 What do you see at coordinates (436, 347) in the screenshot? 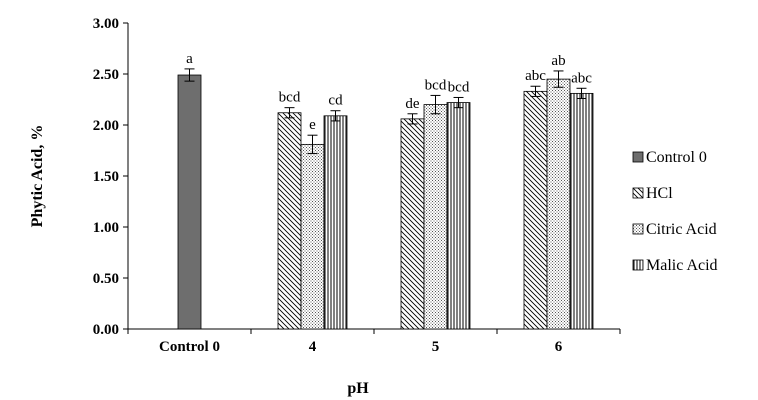
I see `x-tick-label: 5` at bounding box center [436, 347].